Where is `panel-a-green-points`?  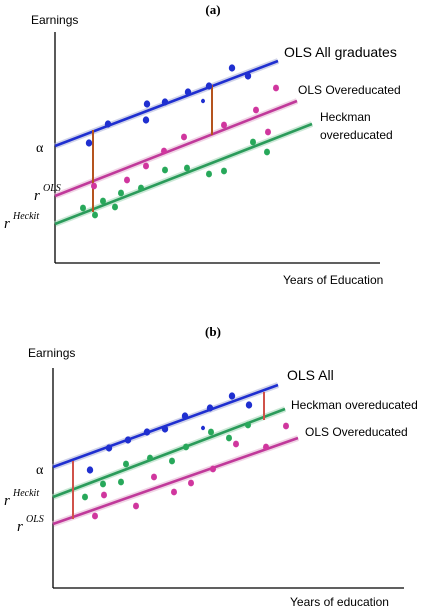 panel-a-green-points is located at coordinates (175, 178).